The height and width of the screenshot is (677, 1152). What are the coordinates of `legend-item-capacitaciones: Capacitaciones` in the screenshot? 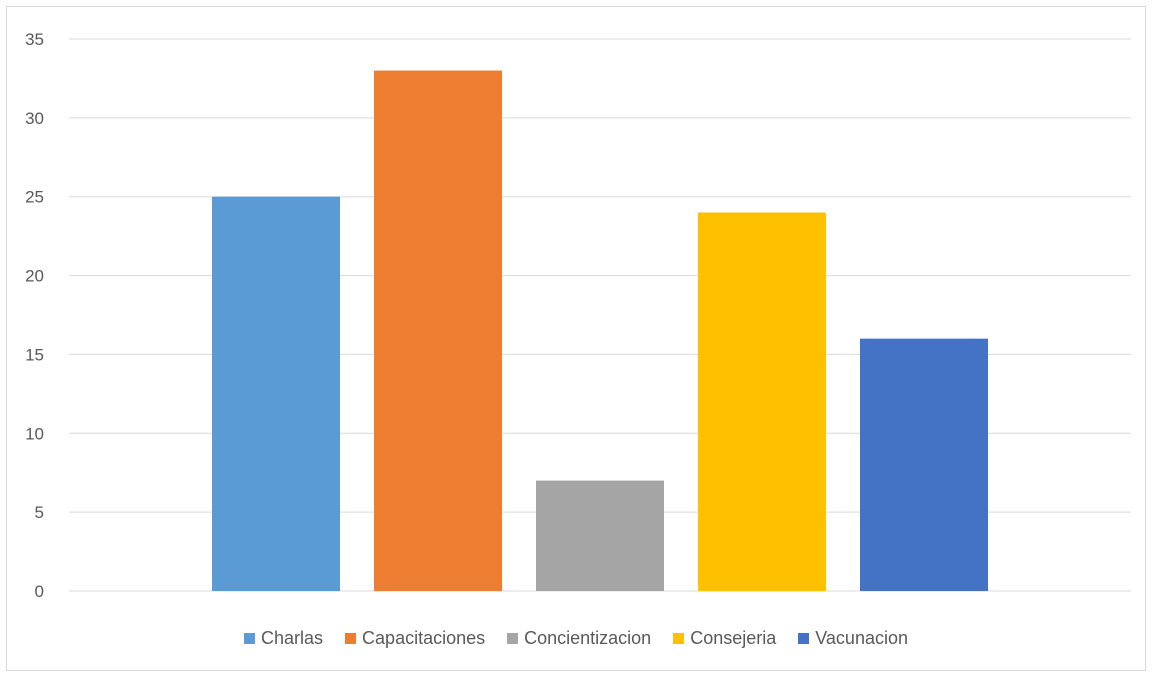 It's located at (415, 638).